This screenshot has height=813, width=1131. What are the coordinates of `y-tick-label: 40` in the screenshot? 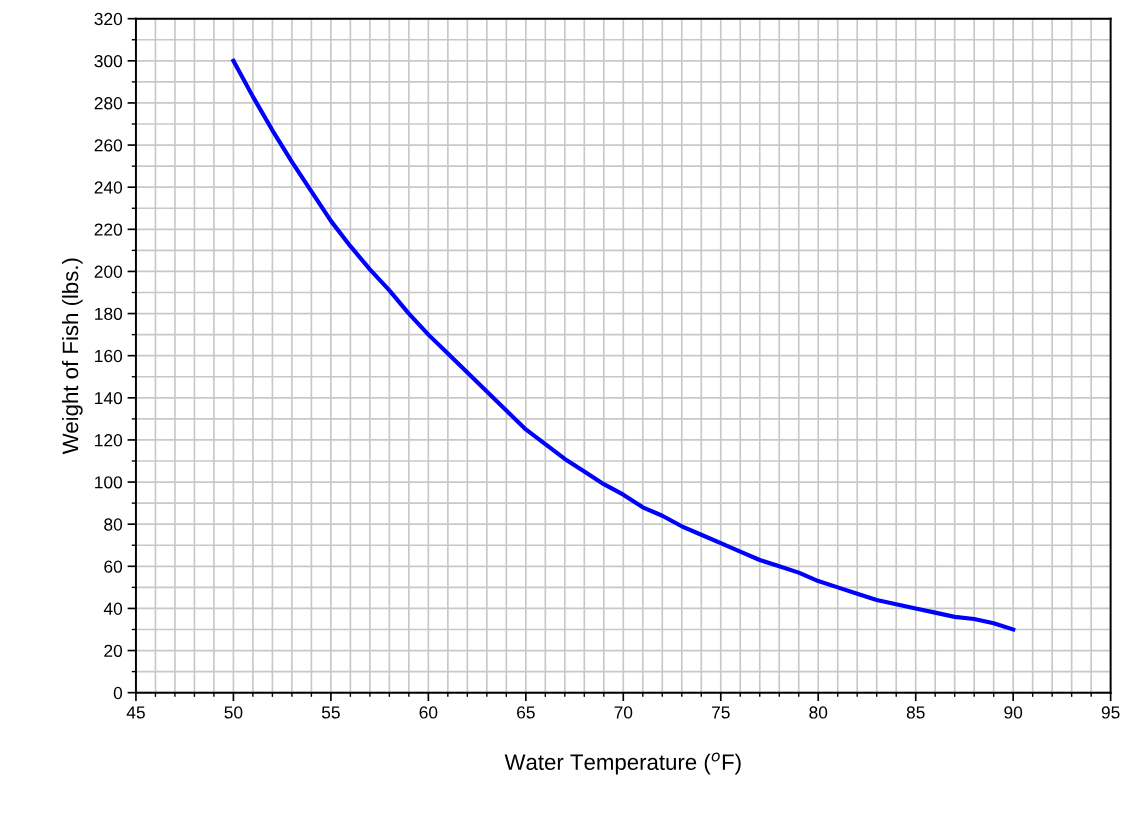 It's located at (113, 608).